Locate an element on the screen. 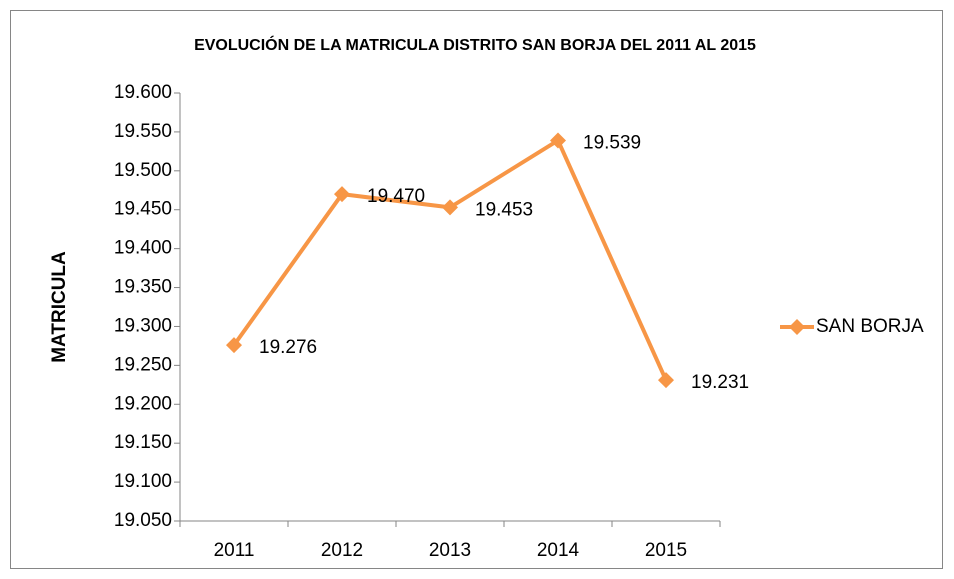 The width and height of the screenshot is (954, 579). y-tick-label: 19.250 is located at coordinates (143, 364).